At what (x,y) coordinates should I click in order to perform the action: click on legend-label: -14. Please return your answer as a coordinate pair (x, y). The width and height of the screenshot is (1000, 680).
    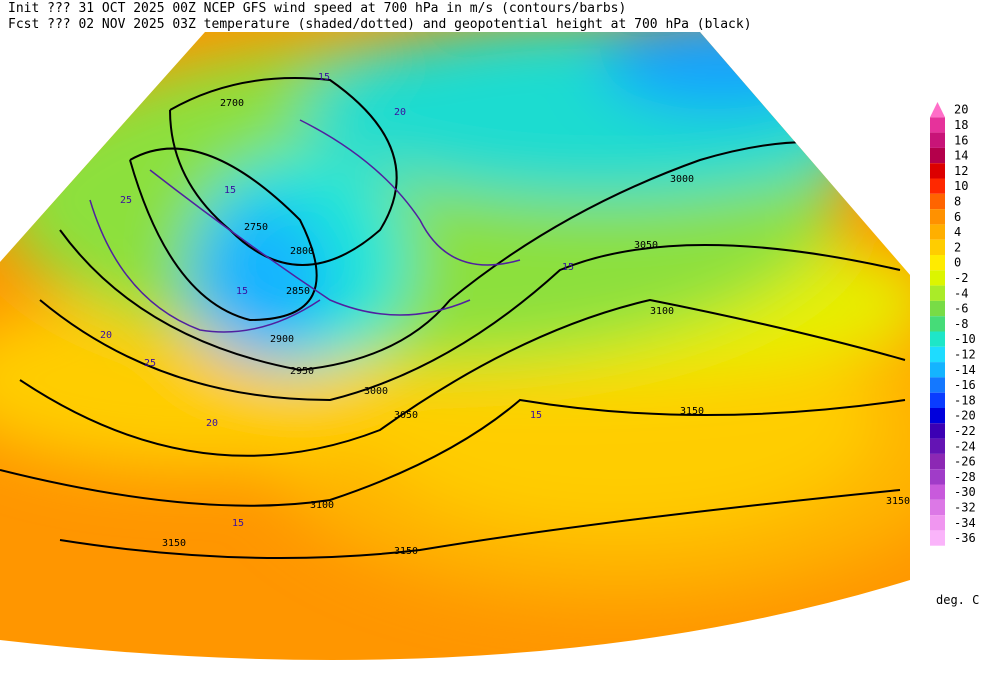
    Looking at the image, I should click on (965, 370).